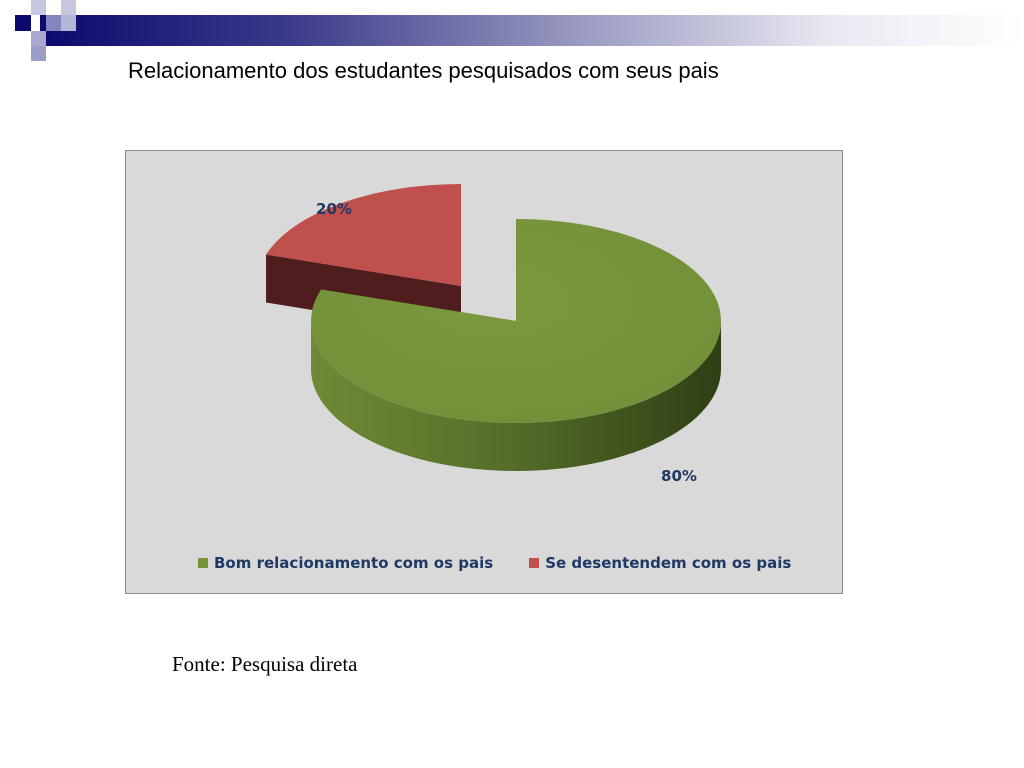 The image size is (1024, 768). I want to click on header-square-dark, so click(23, 23).